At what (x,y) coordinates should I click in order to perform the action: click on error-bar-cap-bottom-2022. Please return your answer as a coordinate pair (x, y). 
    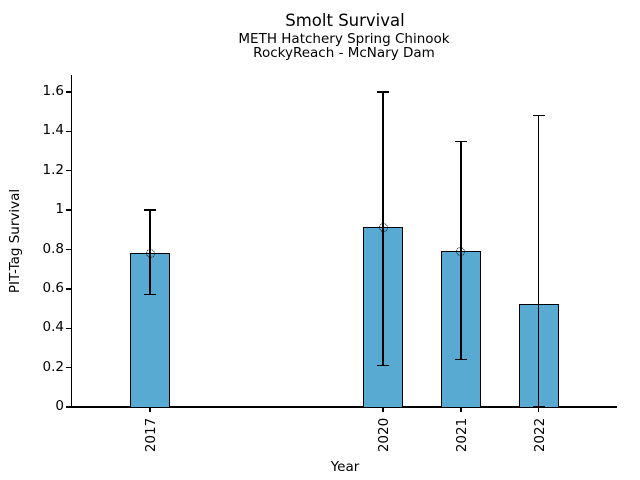
    Looking at the image, I should click on (538, 407).